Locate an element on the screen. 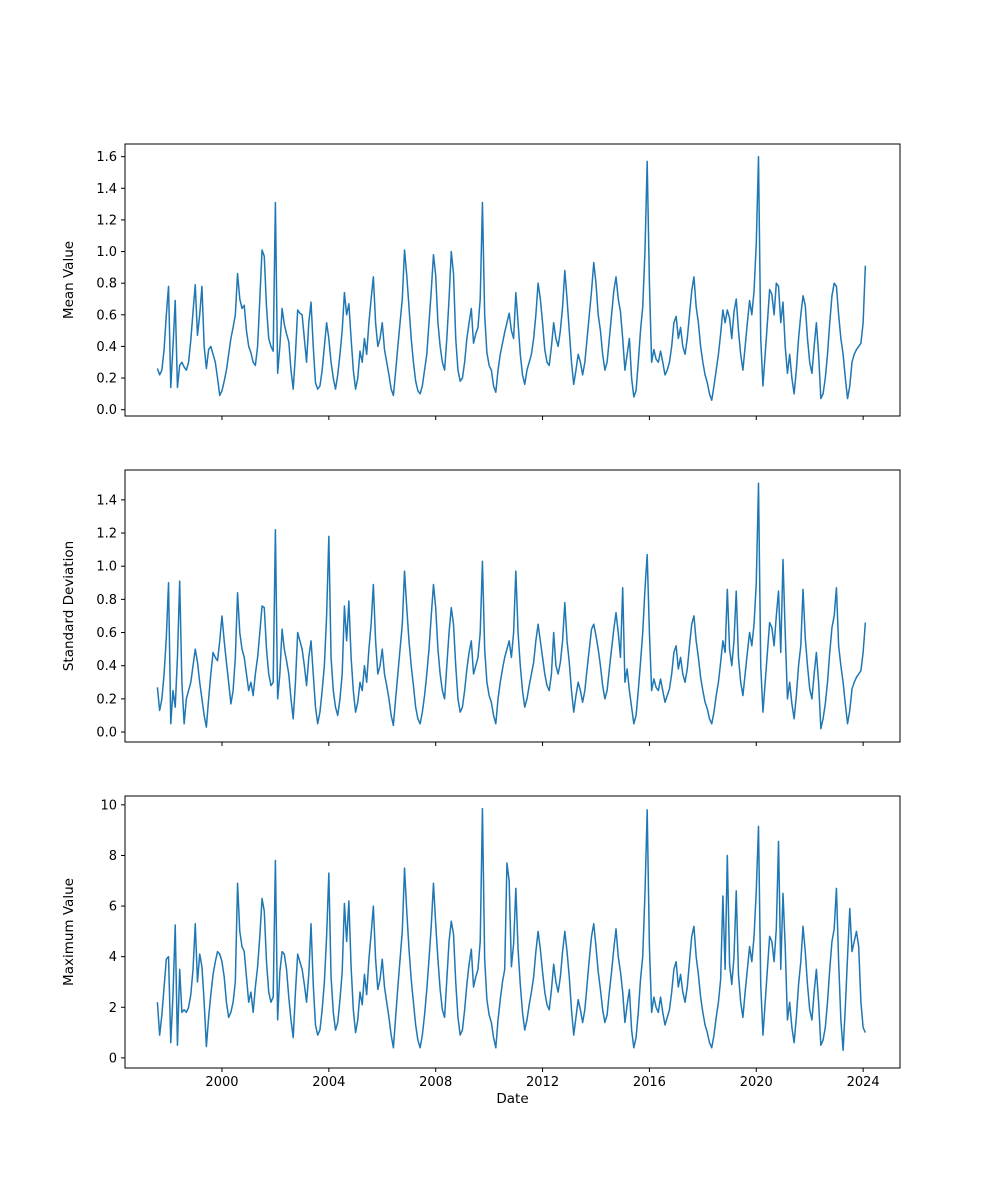 This screenshot has width=1000, height=1200. x-tick-label: 2008 is located at coordinates (435, 1082).